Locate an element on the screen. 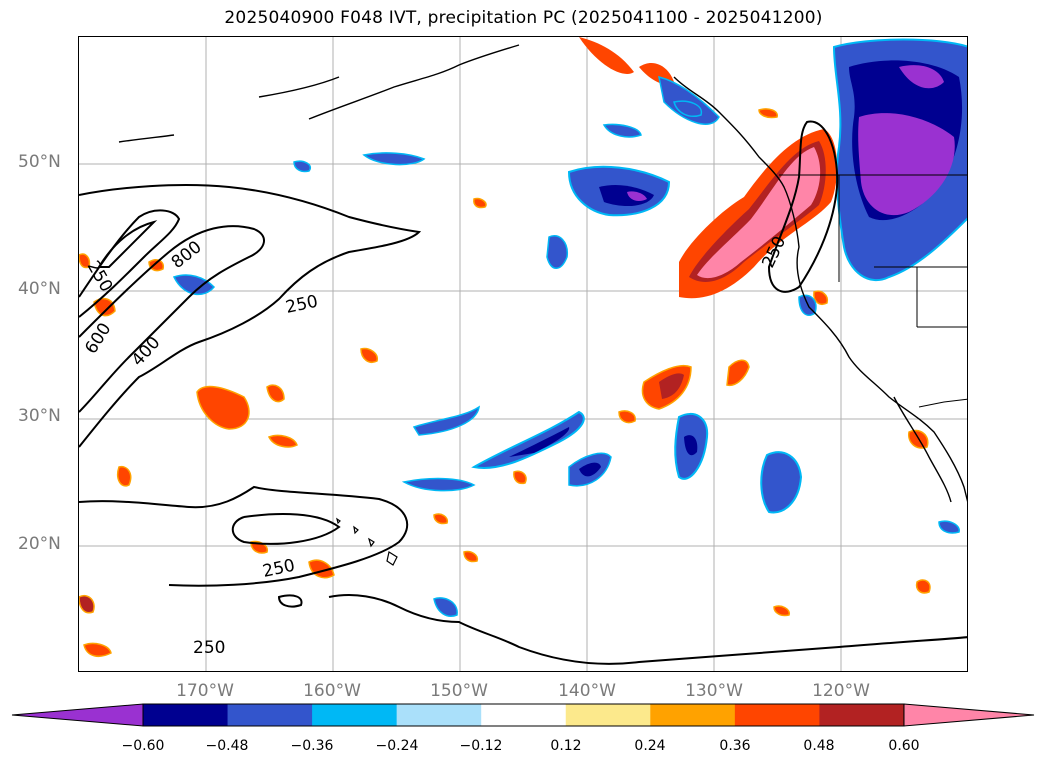 The width and height of the screenshot is (1047, 765). contour-label: 800 is located at coordinates (187, 255).